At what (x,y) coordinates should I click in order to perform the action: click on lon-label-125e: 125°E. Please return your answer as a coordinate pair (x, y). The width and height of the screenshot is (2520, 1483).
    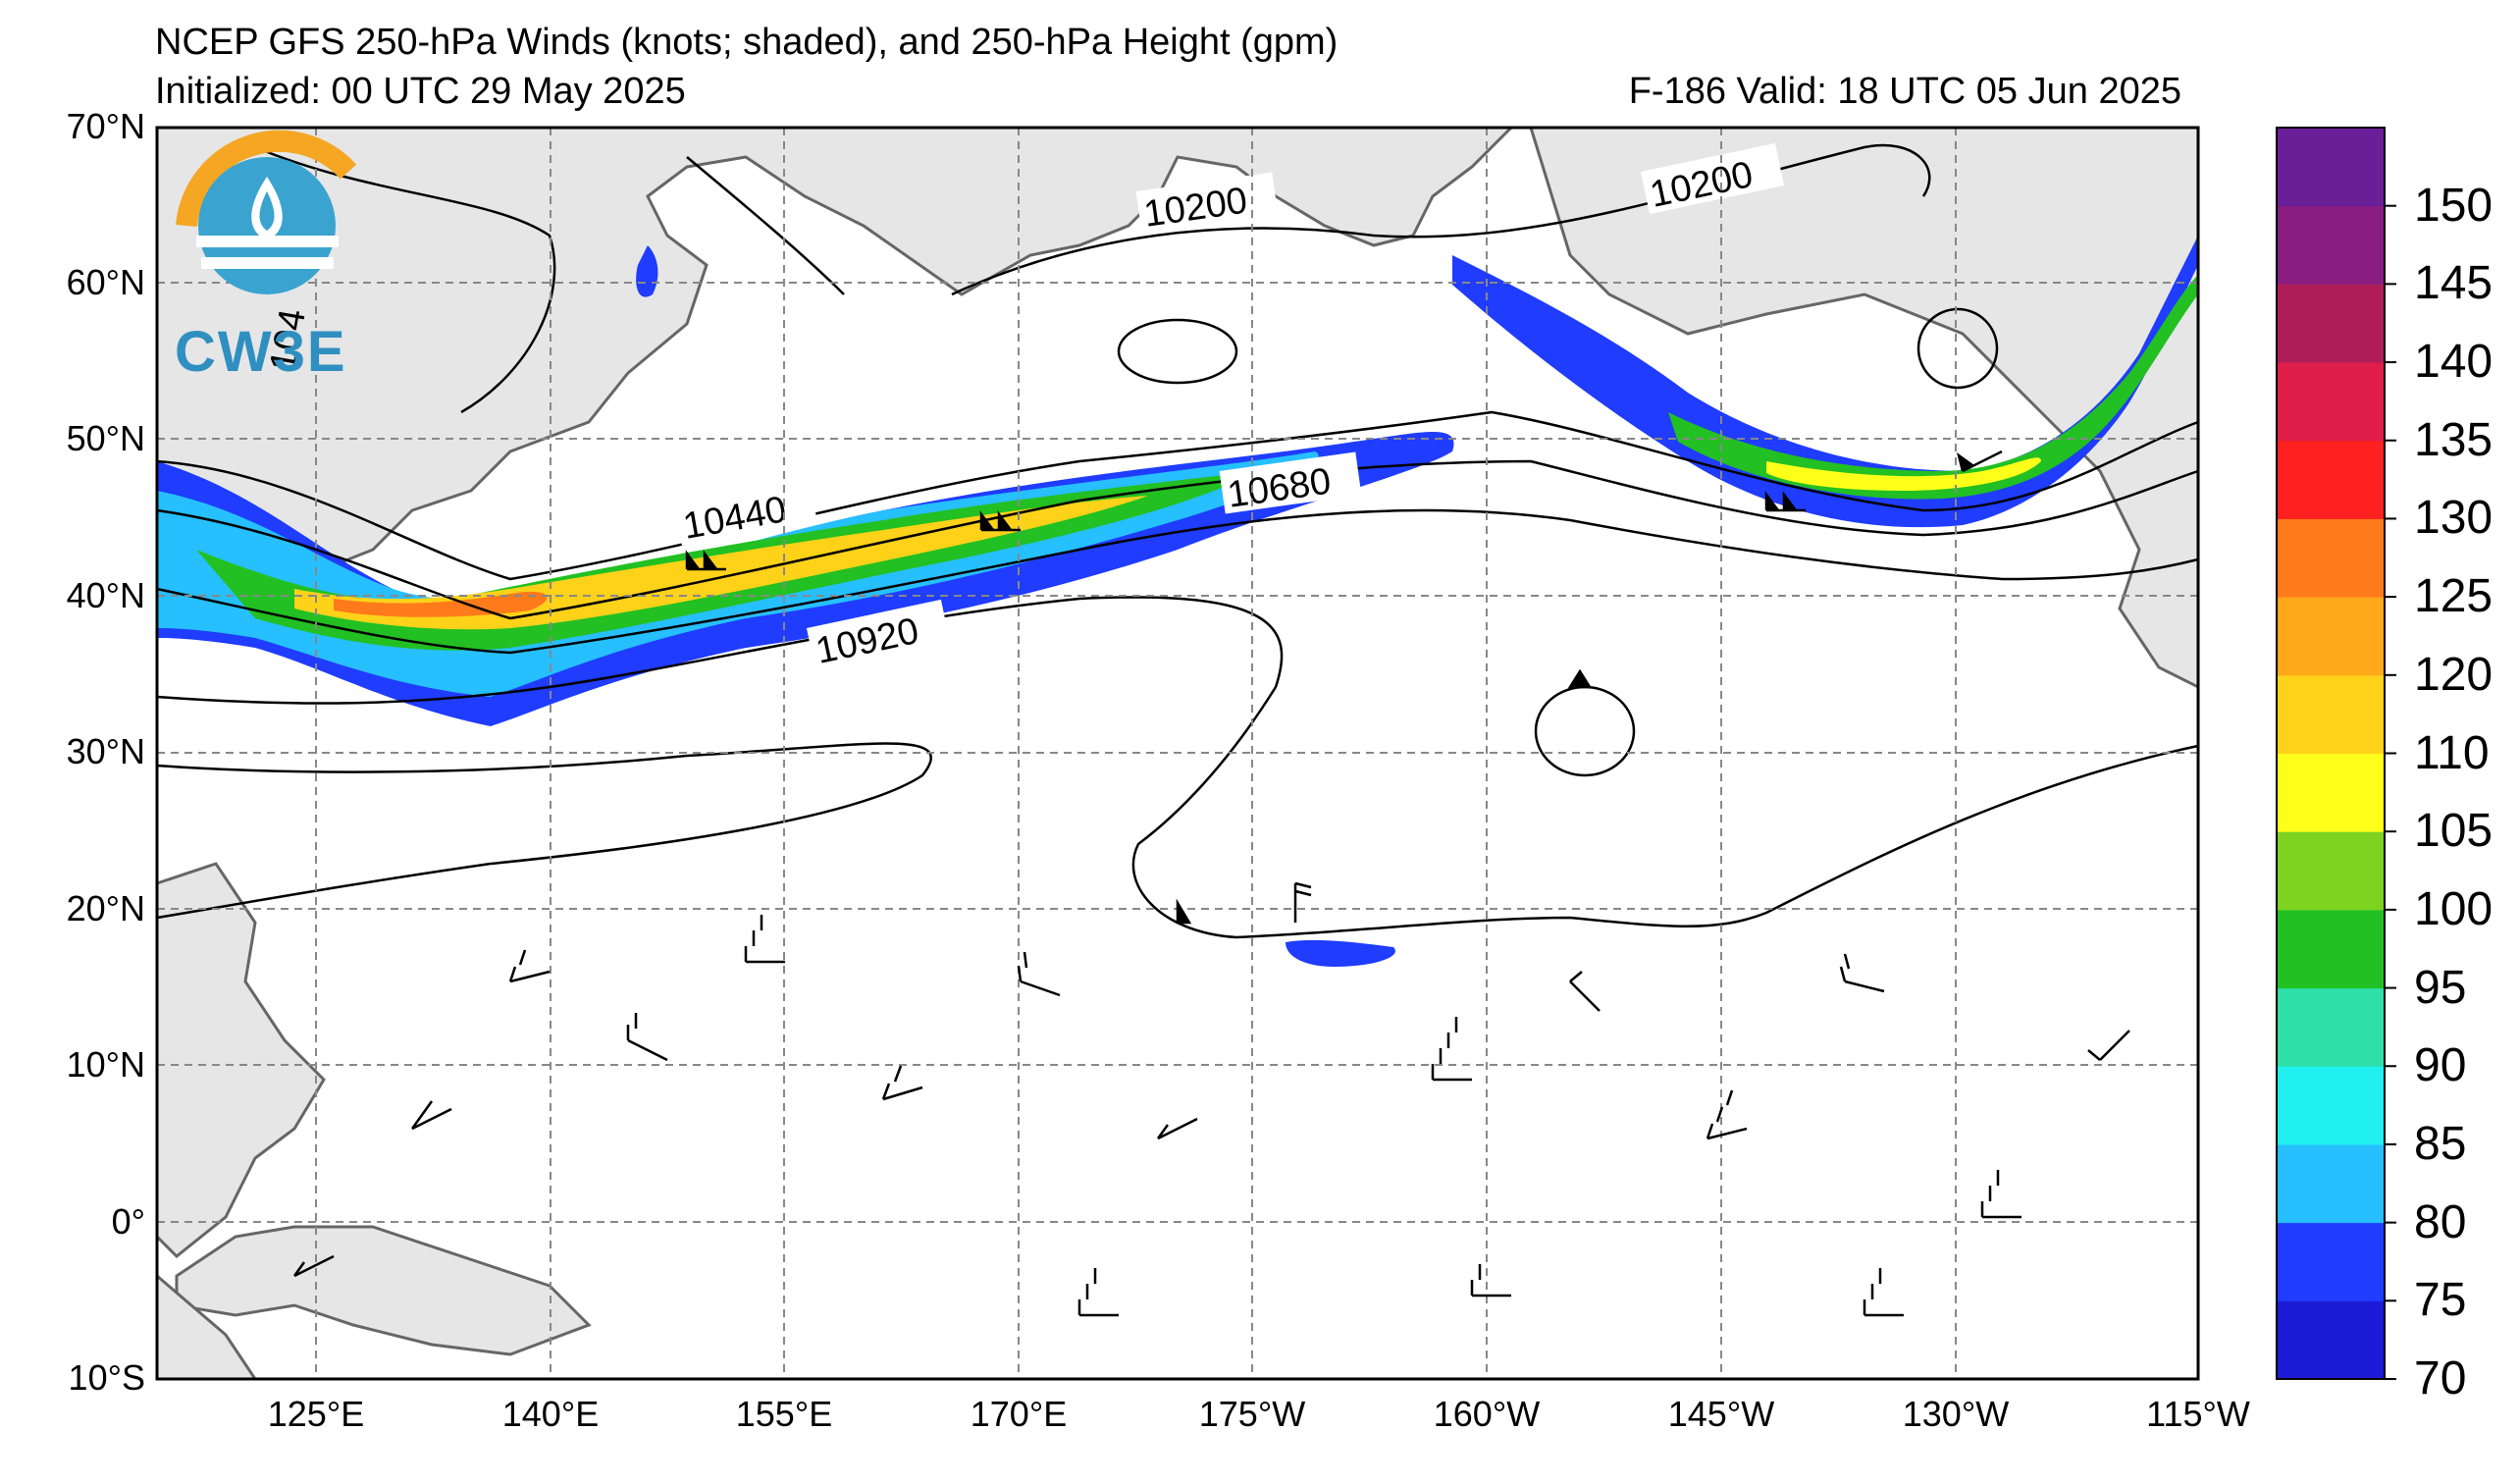
    Looking at the image, I should click on (316, 1414).